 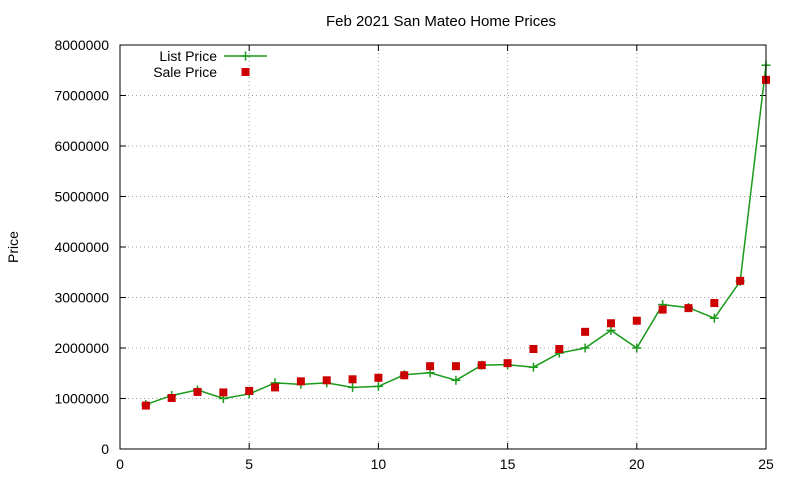 What do you see at coordinates (249, 464) in the screenshot?
I see `x-tick-label: 5` at bounding box center [249, 464].